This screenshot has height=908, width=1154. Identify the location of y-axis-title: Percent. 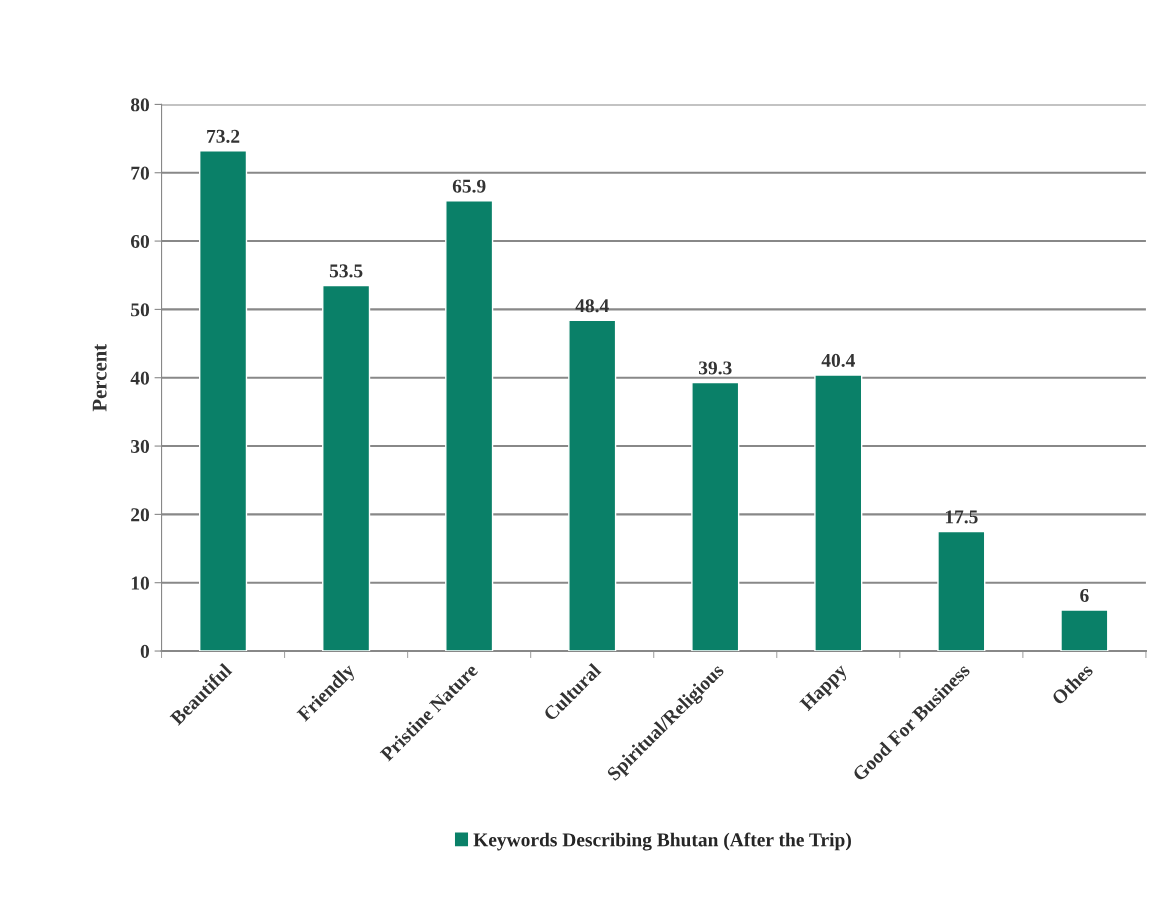
(99, 377).